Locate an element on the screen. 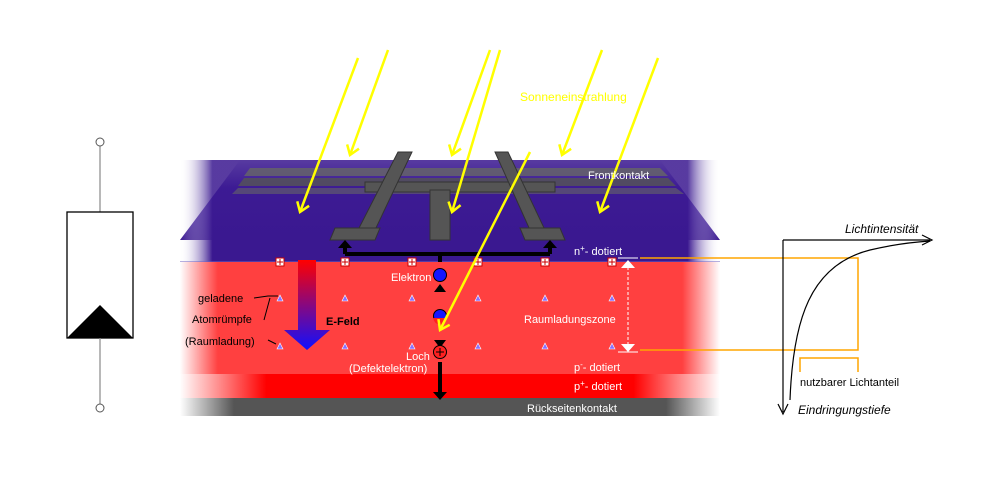 Image resolution: width=1000 pixels, height=500 pixels. front-contact-fingers is located at coordinates (447, 196).